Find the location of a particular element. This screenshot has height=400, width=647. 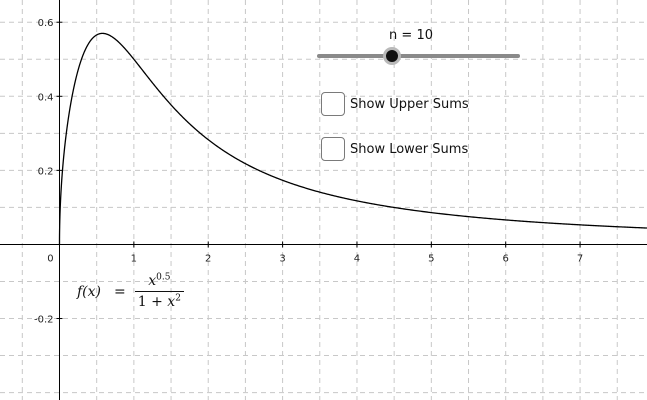

slider-thumb is located at coordinates (392, 56).